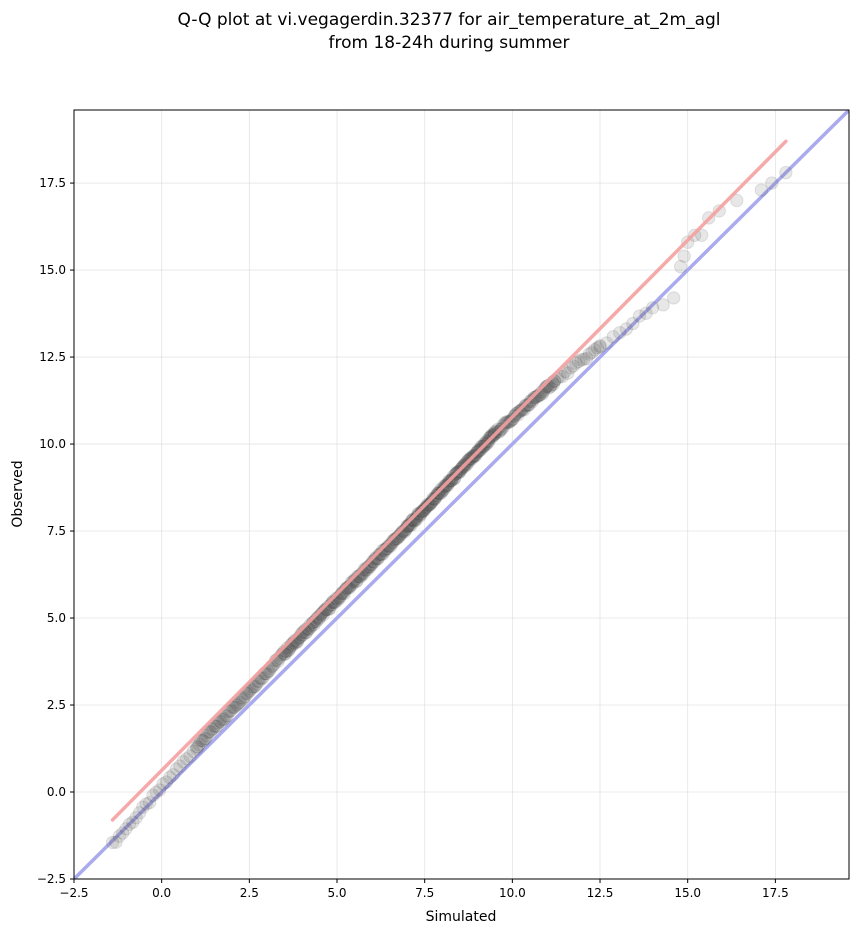 The image size is (858, 934). I want to click on y-tick-label-0: −2.5, so click(51, 879).